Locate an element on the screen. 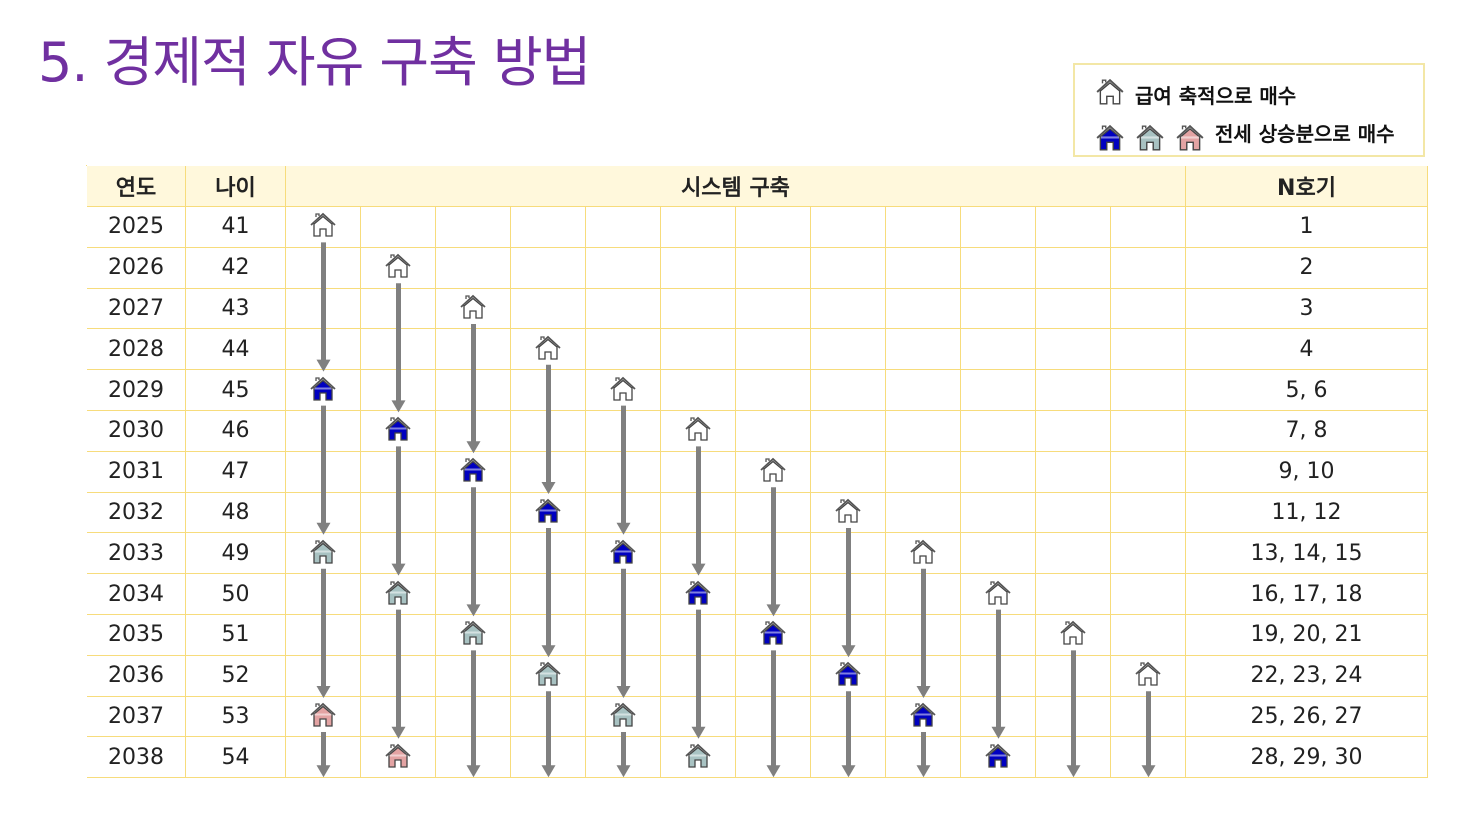 Image resolution: width=1478 pixels, height=829 pixels. age-cell: 45 is located at coordinates (236, 390).